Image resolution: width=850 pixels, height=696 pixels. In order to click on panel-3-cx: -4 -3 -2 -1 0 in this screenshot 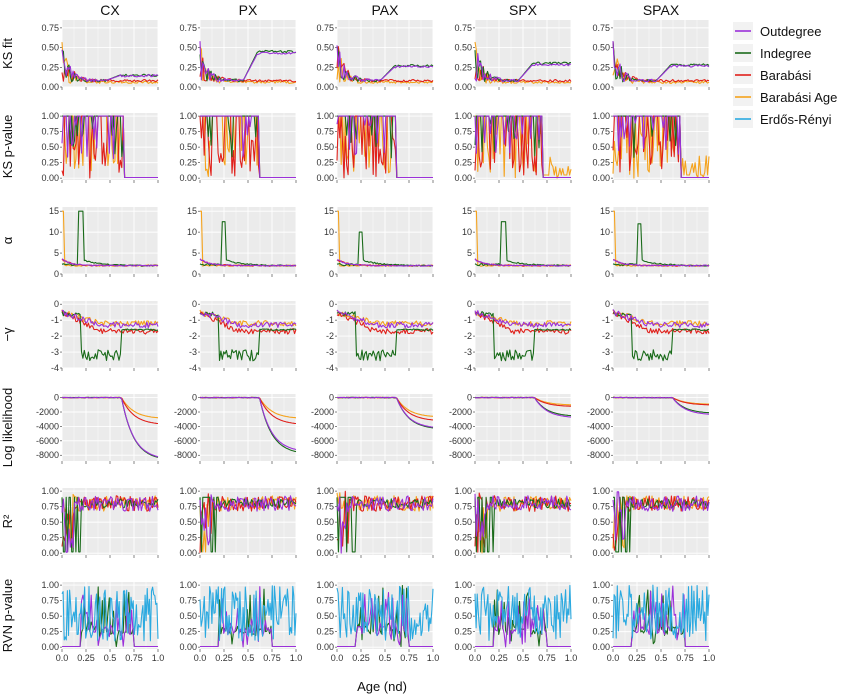, I will do `click(105, 336)`.